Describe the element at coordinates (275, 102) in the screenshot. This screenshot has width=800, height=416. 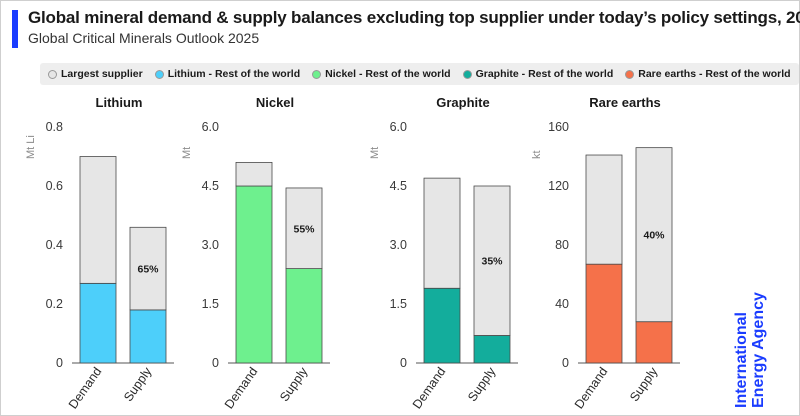
I see `panel-title-nickel: Nickel` at that location.